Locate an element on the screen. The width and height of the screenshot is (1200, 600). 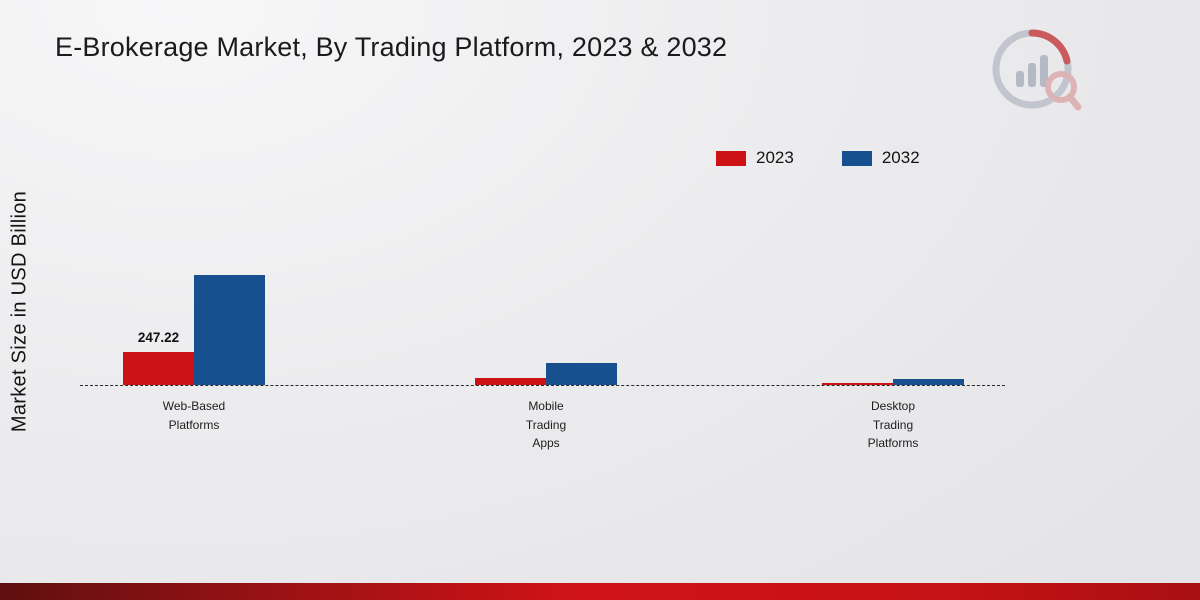
value-label-web-based-2023: 247.22 is located at coordinates (158, 337).